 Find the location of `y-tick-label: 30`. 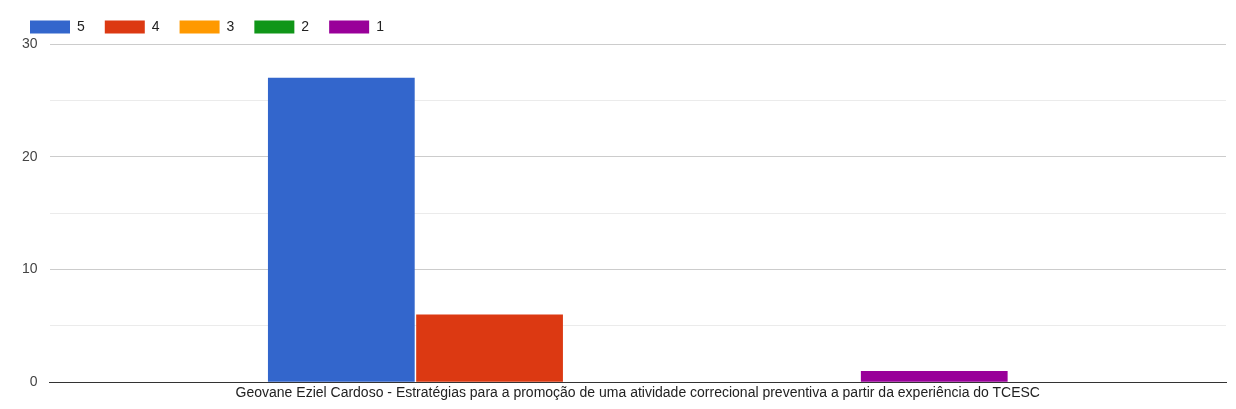

y-tick-label: 30 is located at coordinates (29, 42).